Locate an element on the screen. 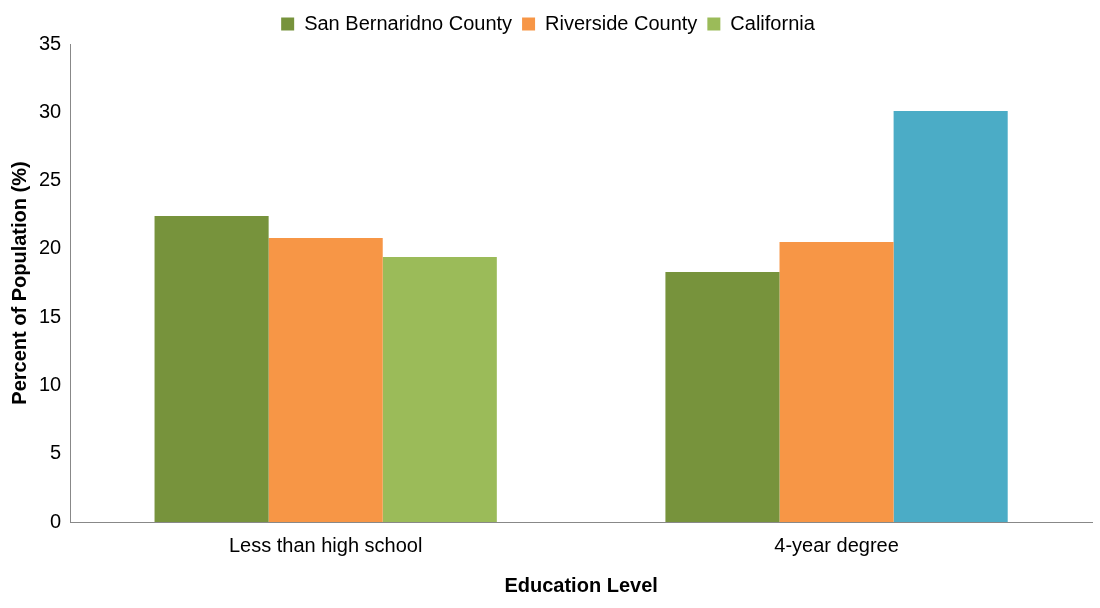  legend-label: San Bernaridno County is located at coordinates (408, 22).